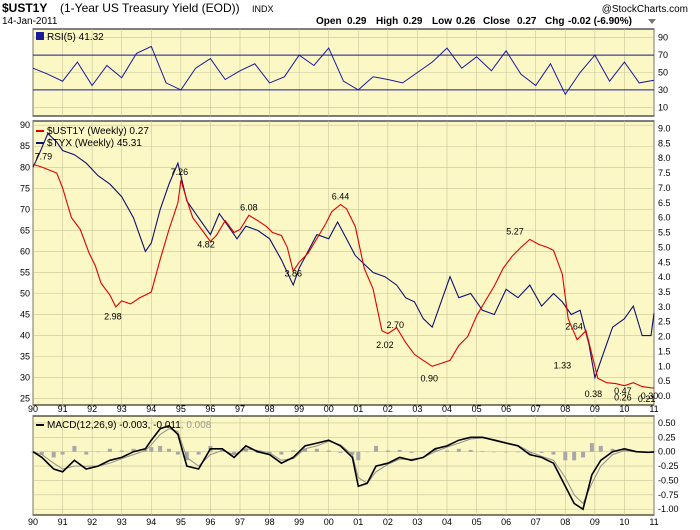 This screenshot has height=530, width=700. Describe the element at coordinates (623, 397) in the screenshot. I see `value-annotation: 0.26` at that location.